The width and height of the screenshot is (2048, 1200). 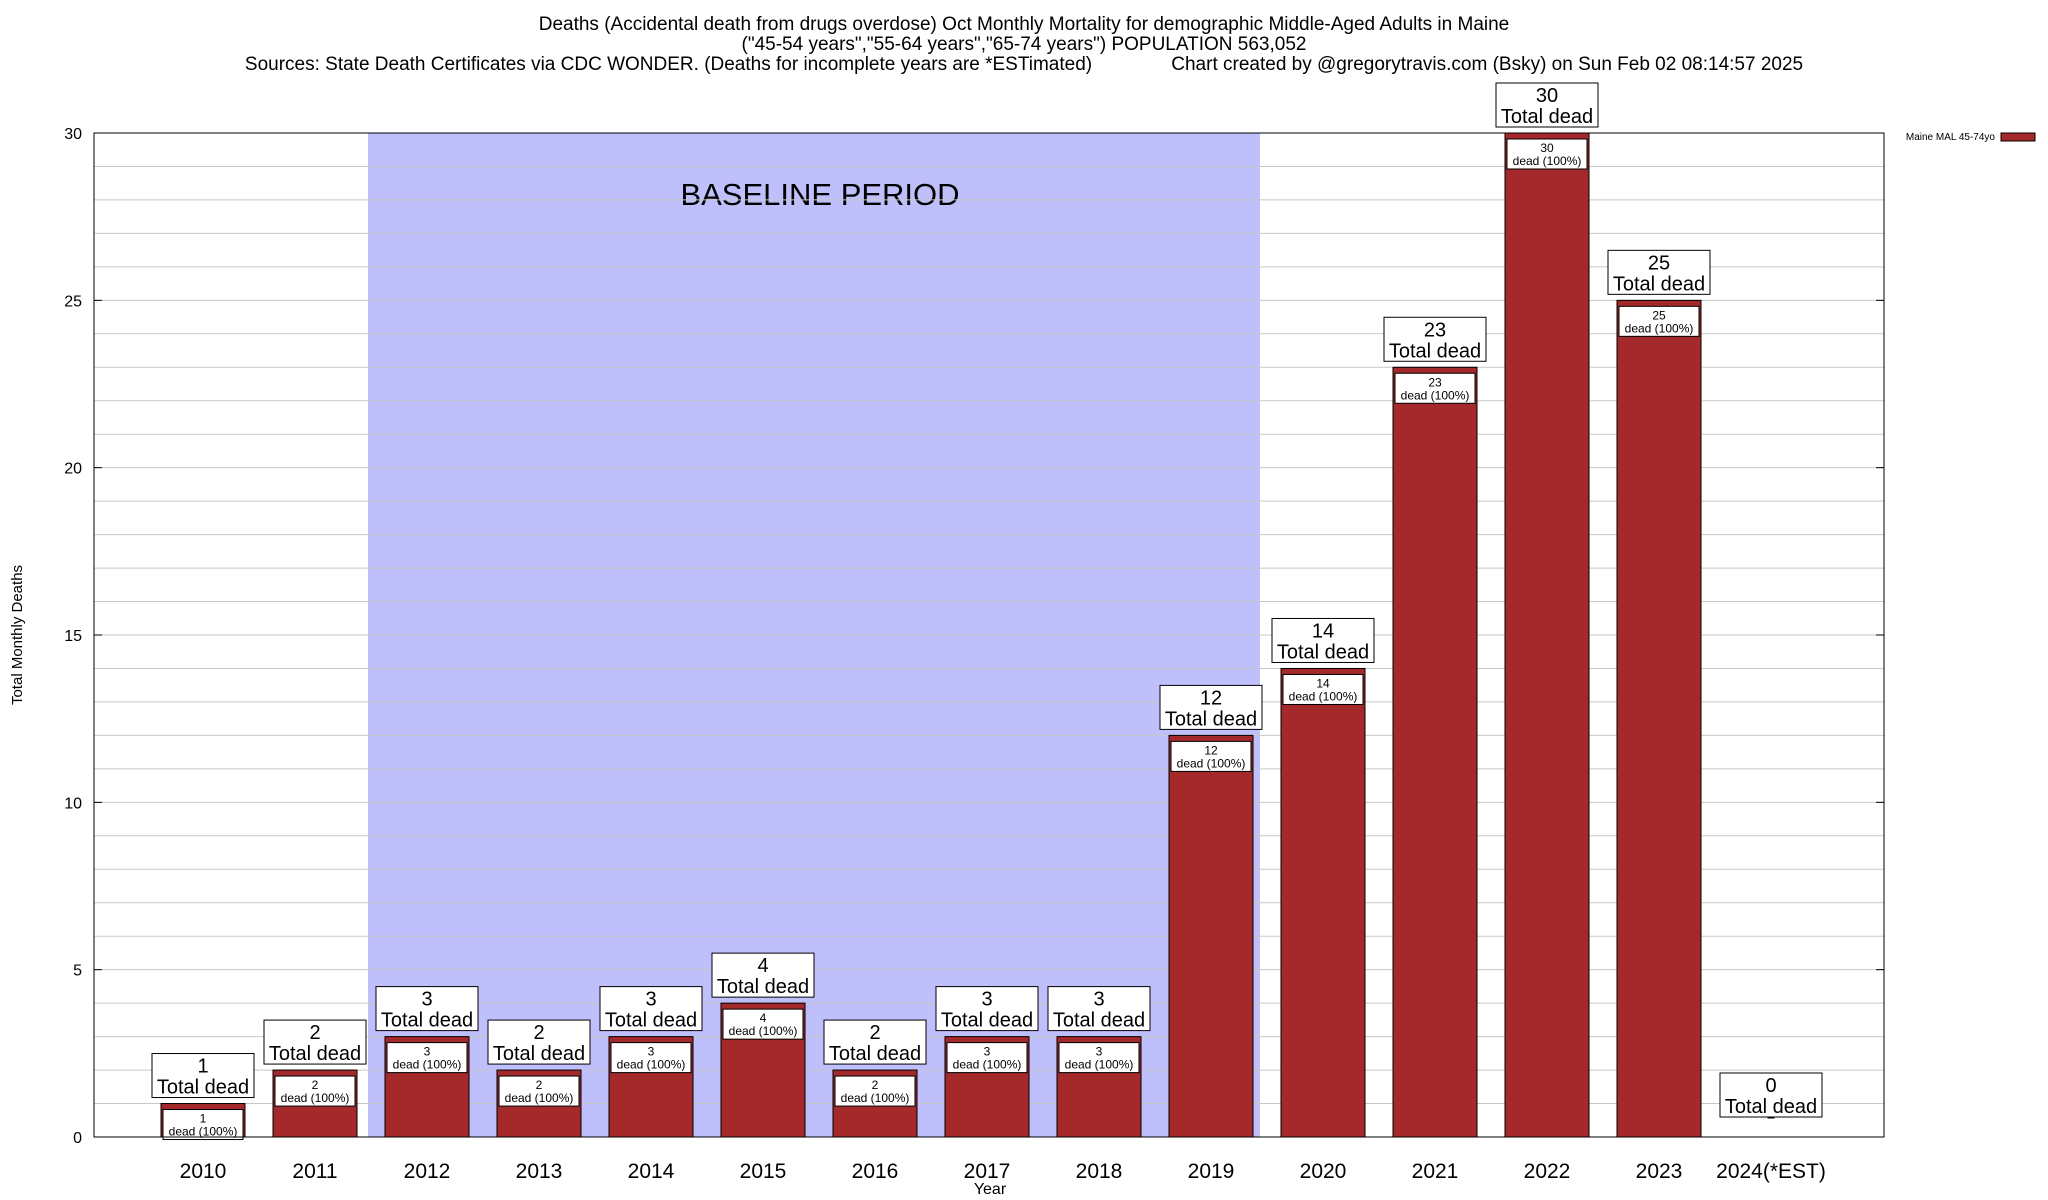 I want to click on bar-2021, so click(x=1435, y=752).